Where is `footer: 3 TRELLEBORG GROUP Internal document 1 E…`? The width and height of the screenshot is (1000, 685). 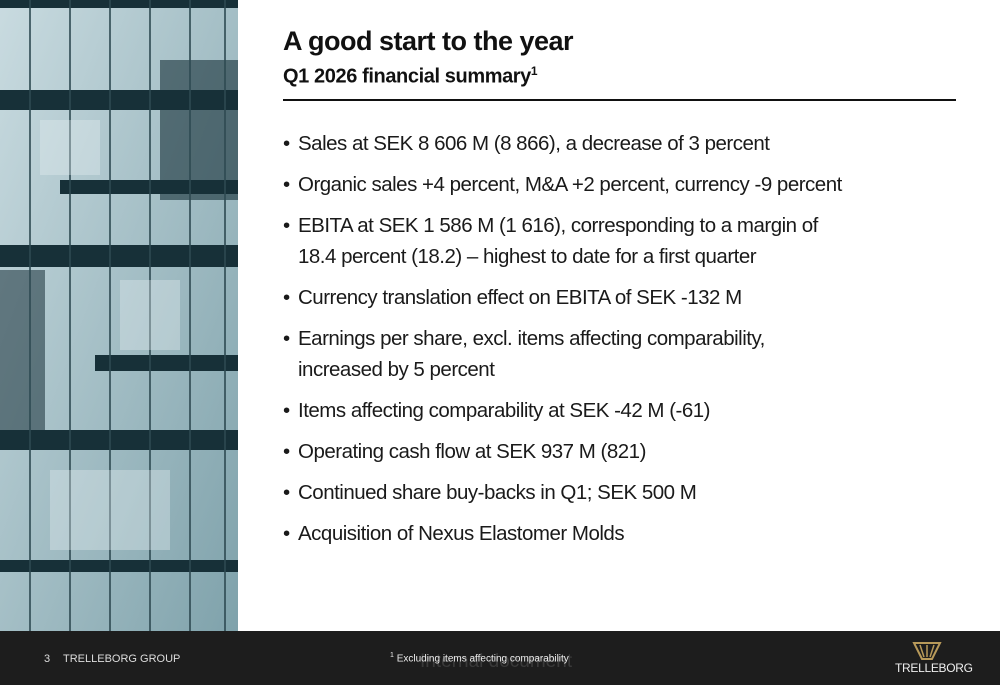 footer: 3 TRELLEBORG GROUP Internal document 1 E… is located at coordinates (500, 658).